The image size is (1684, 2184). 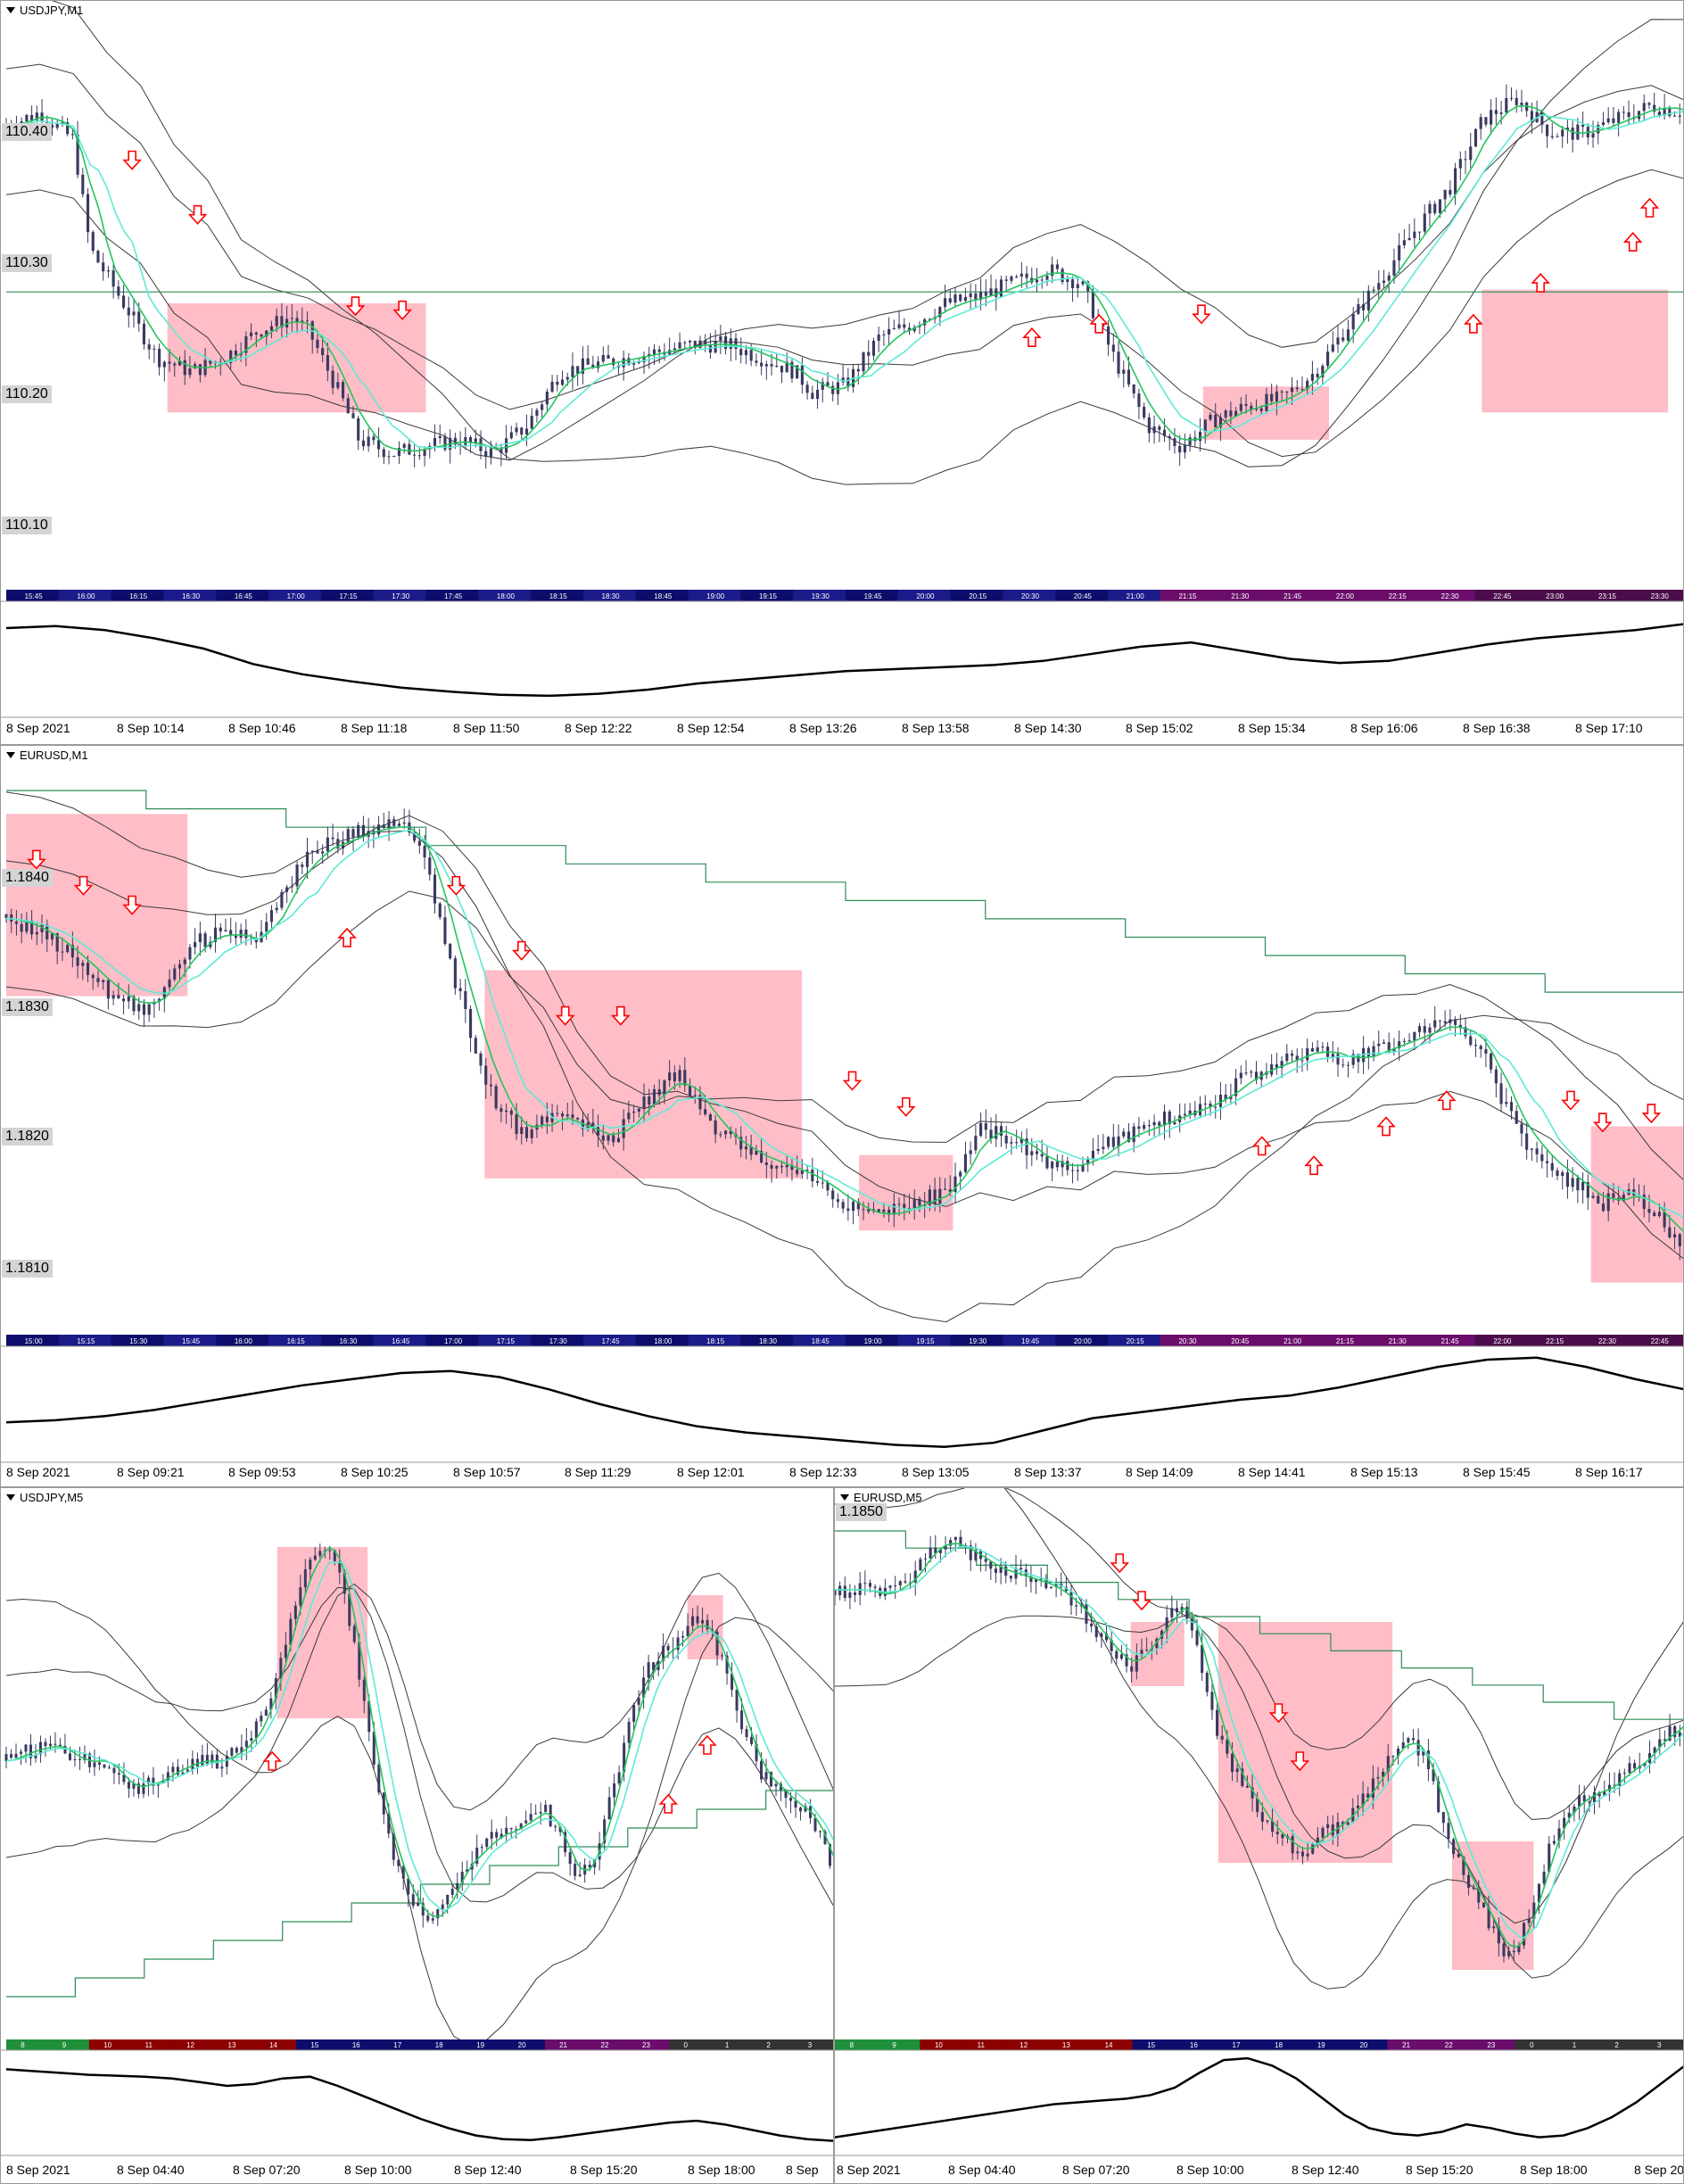 I want to click on arrow-down-icon, so click(x=197, y=215).